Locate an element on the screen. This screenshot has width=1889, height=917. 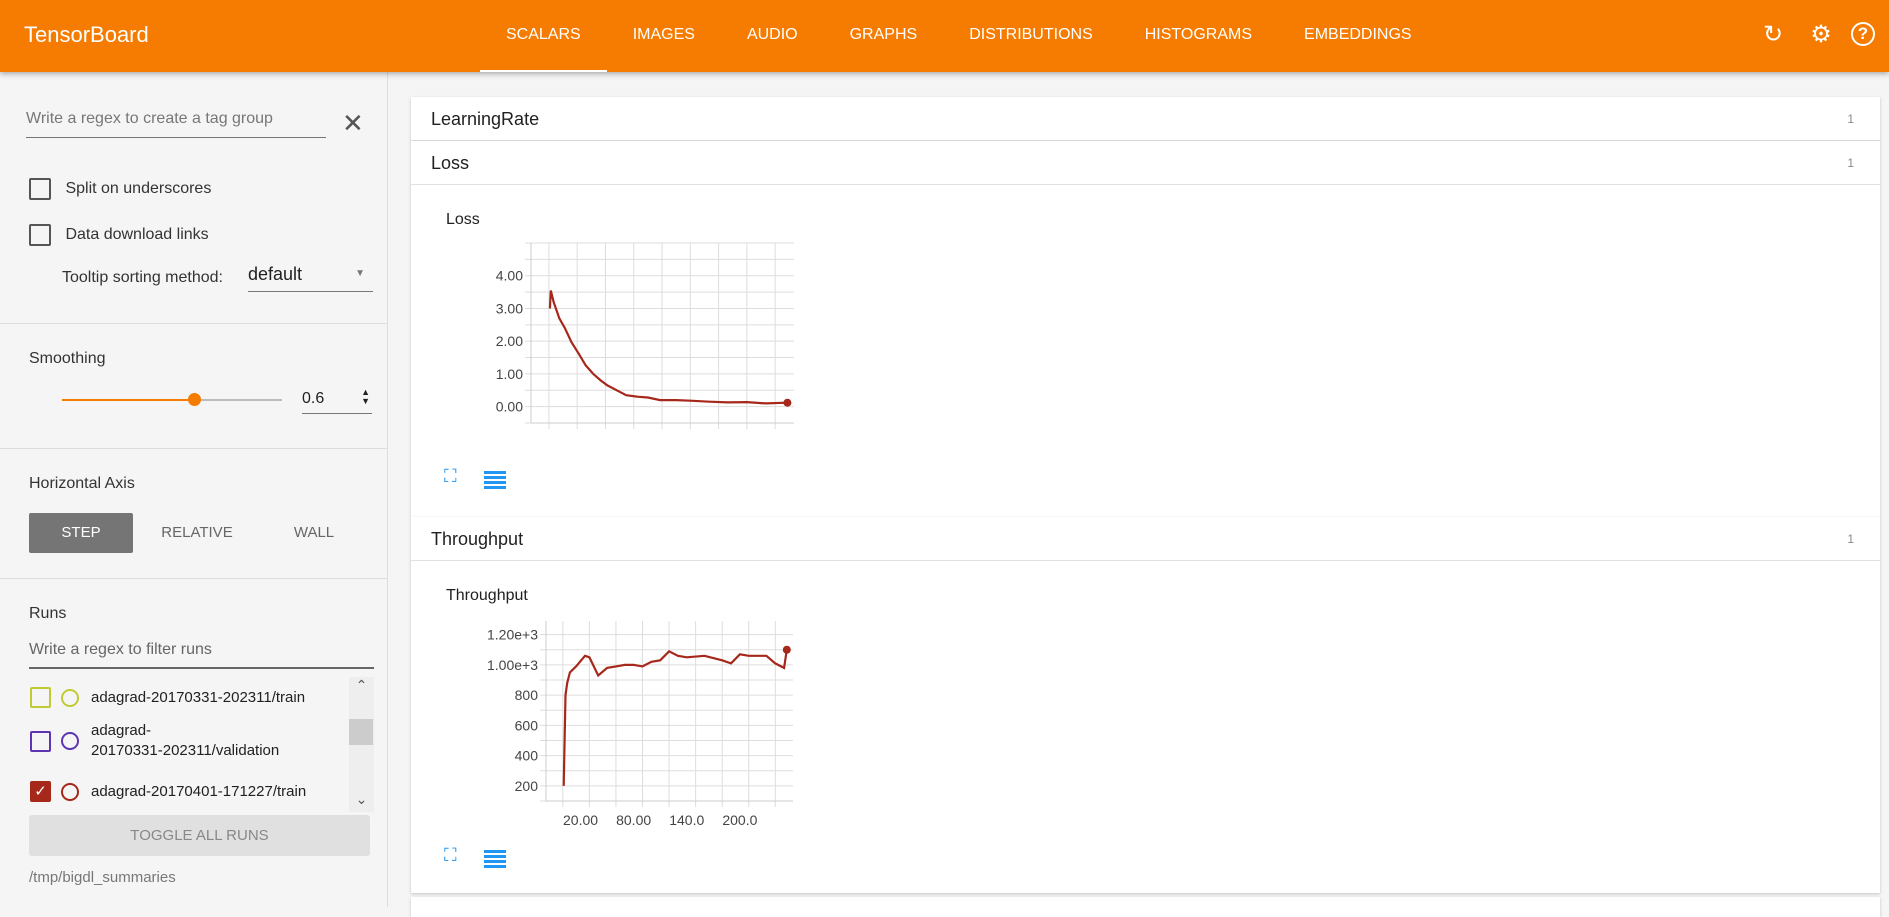
horizontal-axis-label: Horizontal Axis is located at coordinates (82, 483).